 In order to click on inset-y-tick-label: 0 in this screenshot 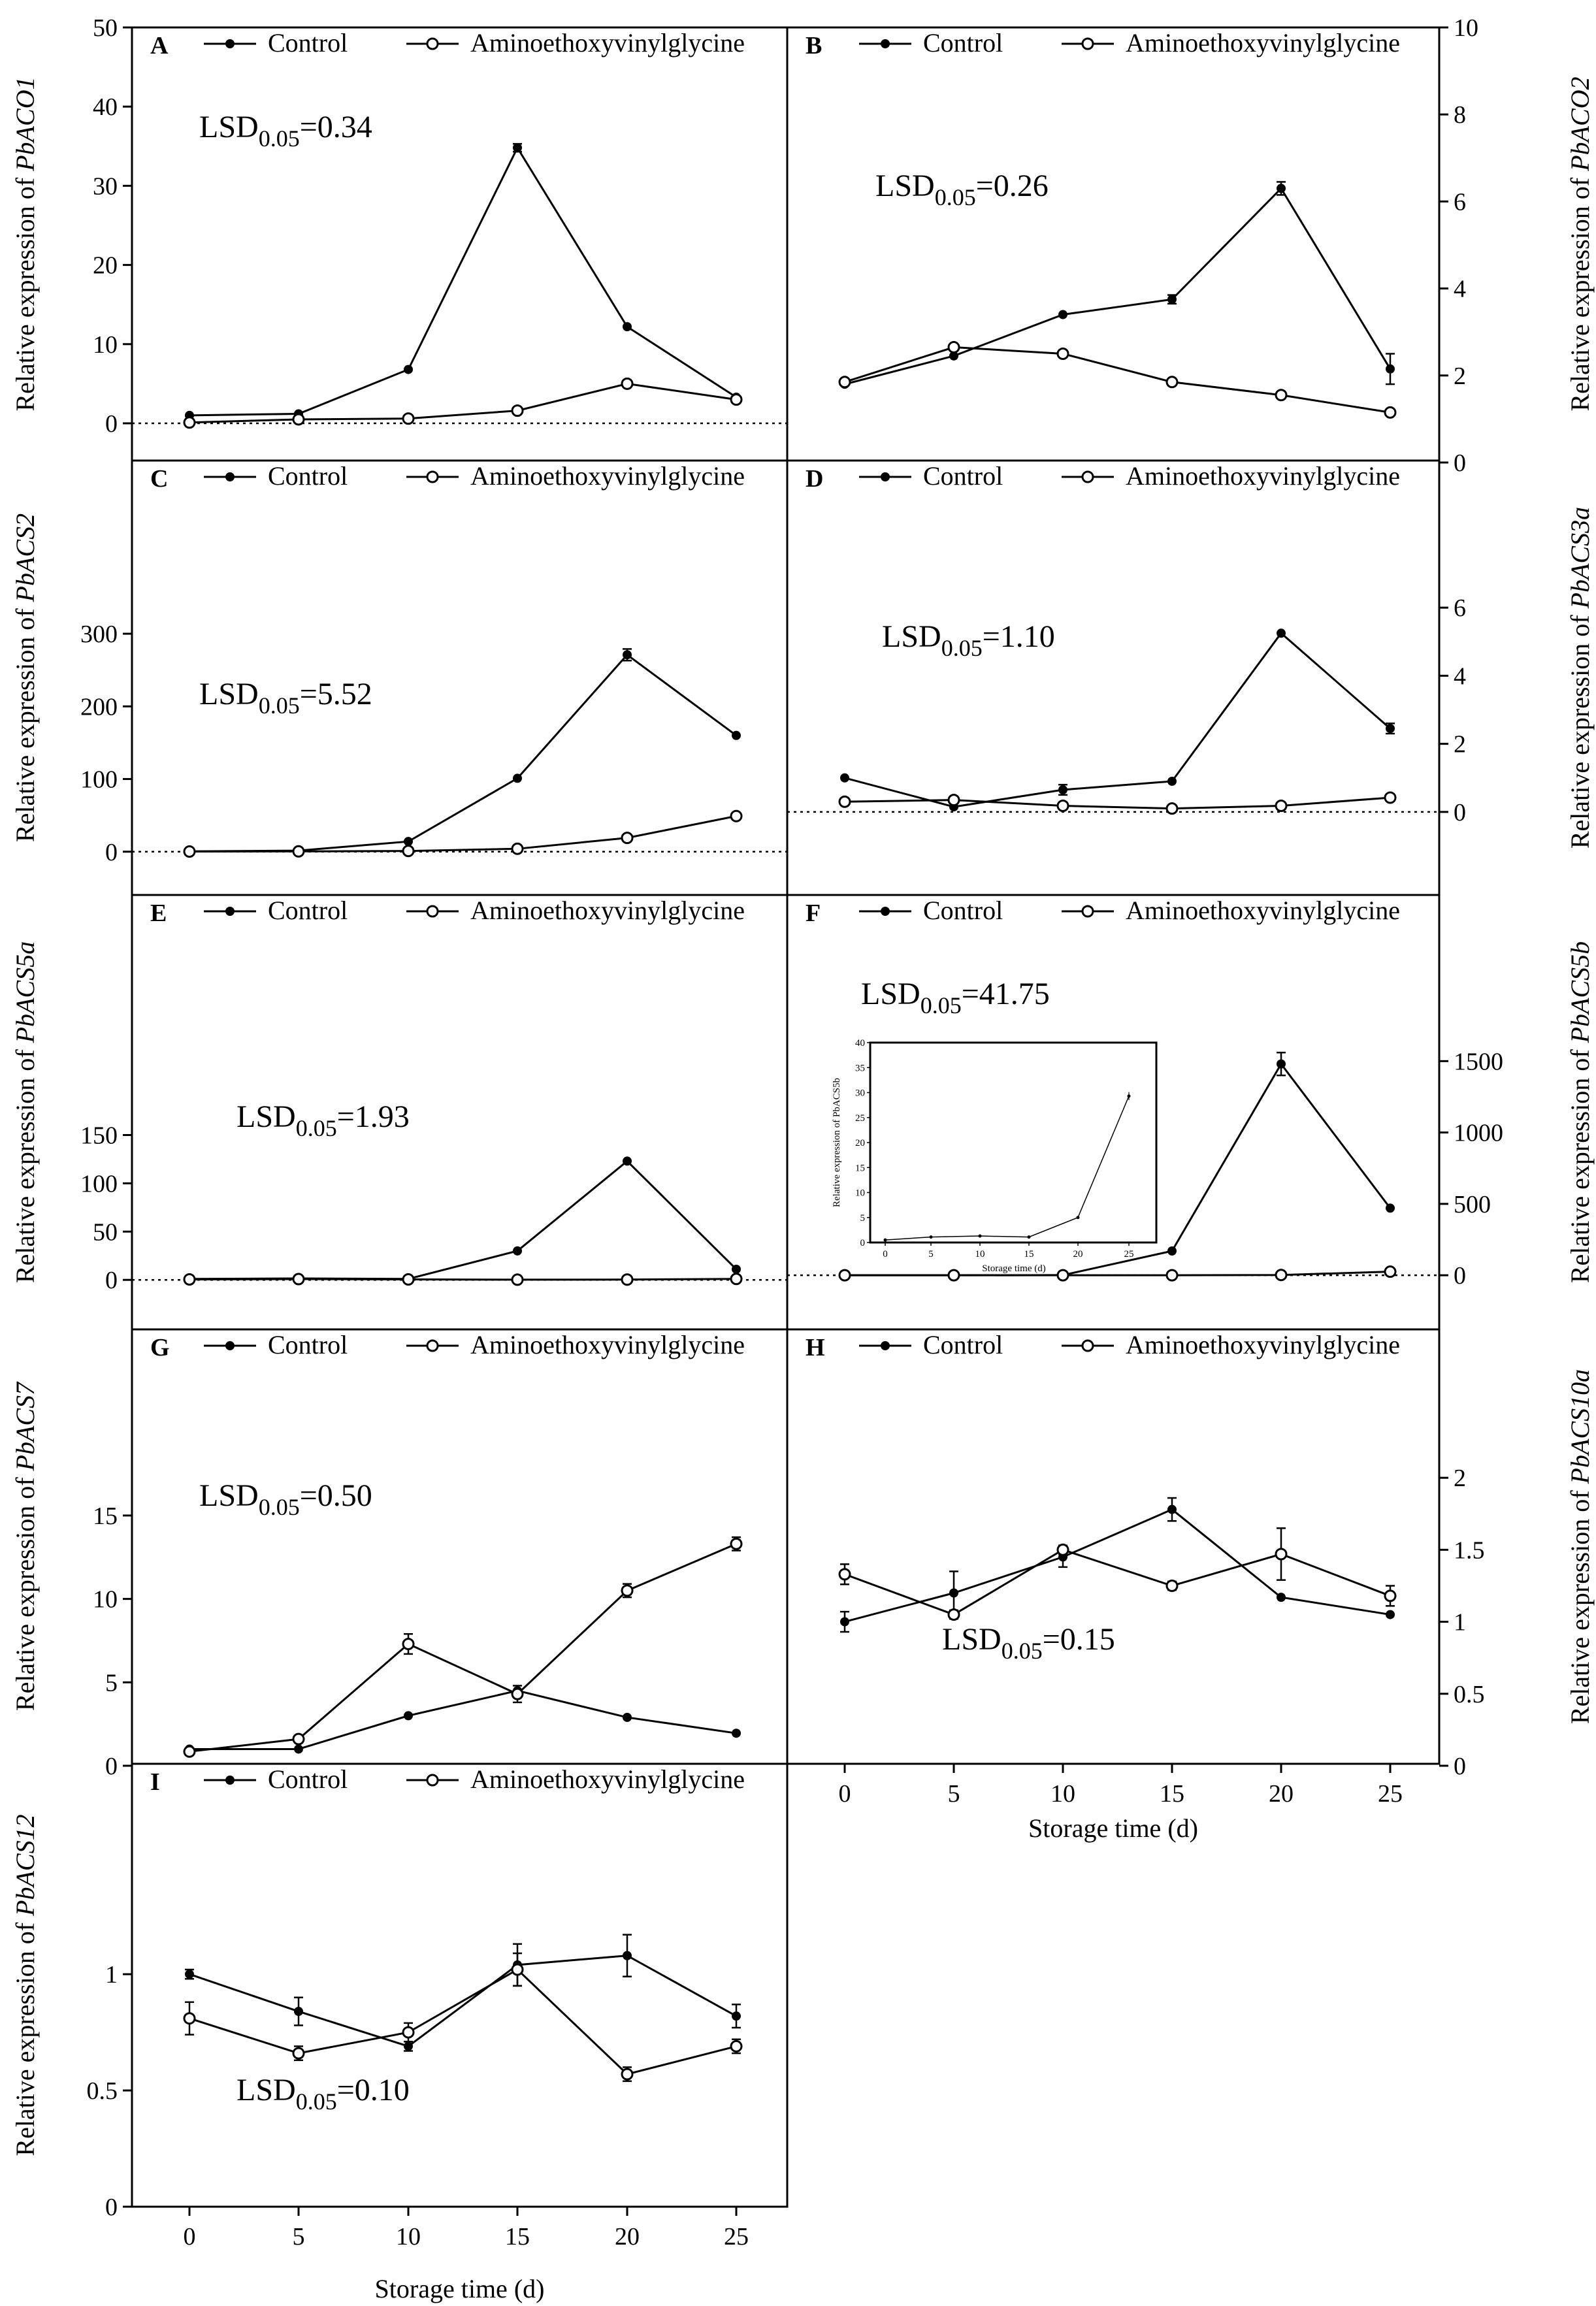, I will do `click(863, 1243)`.